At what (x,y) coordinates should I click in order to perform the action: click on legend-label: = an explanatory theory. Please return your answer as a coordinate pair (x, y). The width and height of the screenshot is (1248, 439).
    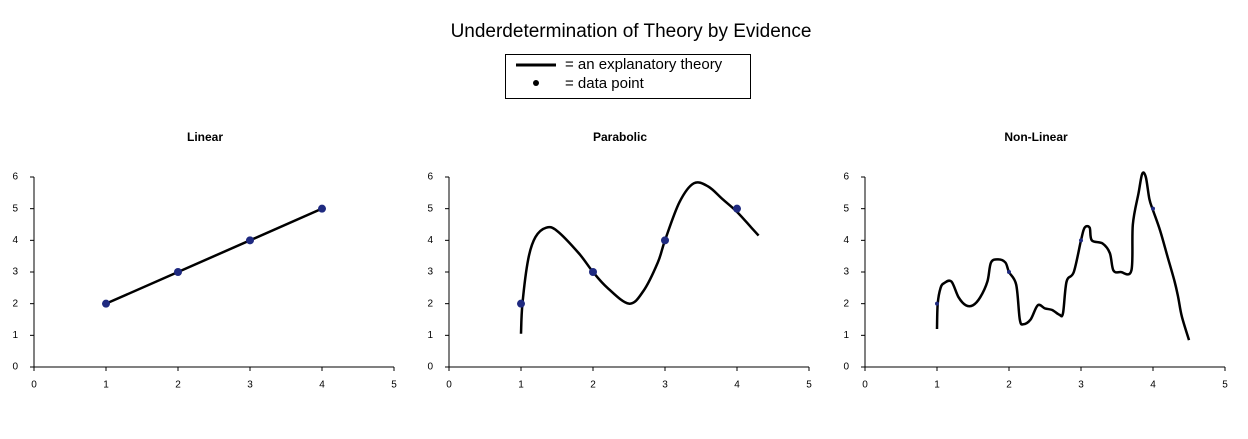
    Looking at the image, I should click on (644, 64).